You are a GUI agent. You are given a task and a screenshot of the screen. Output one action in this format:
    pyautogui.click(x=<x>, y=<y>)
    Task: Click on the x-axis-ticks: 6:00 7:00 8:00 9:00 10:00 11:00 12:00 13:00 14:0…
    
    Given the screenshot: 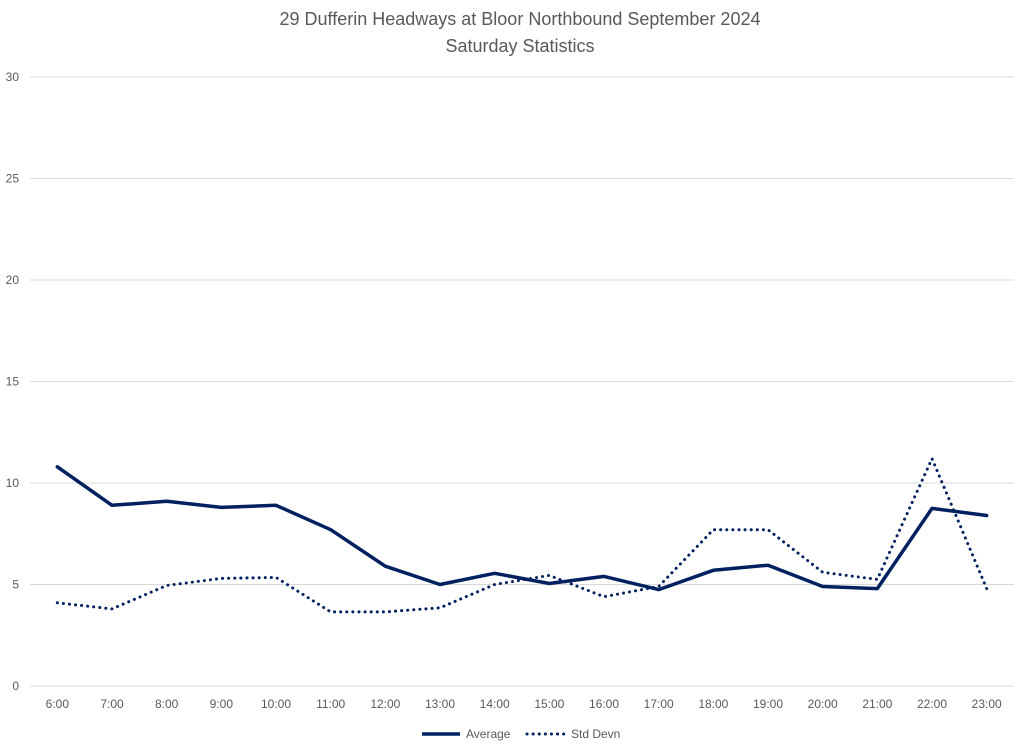 What is the action you would take?
    pyautogui.click(x=524, y=704)
    